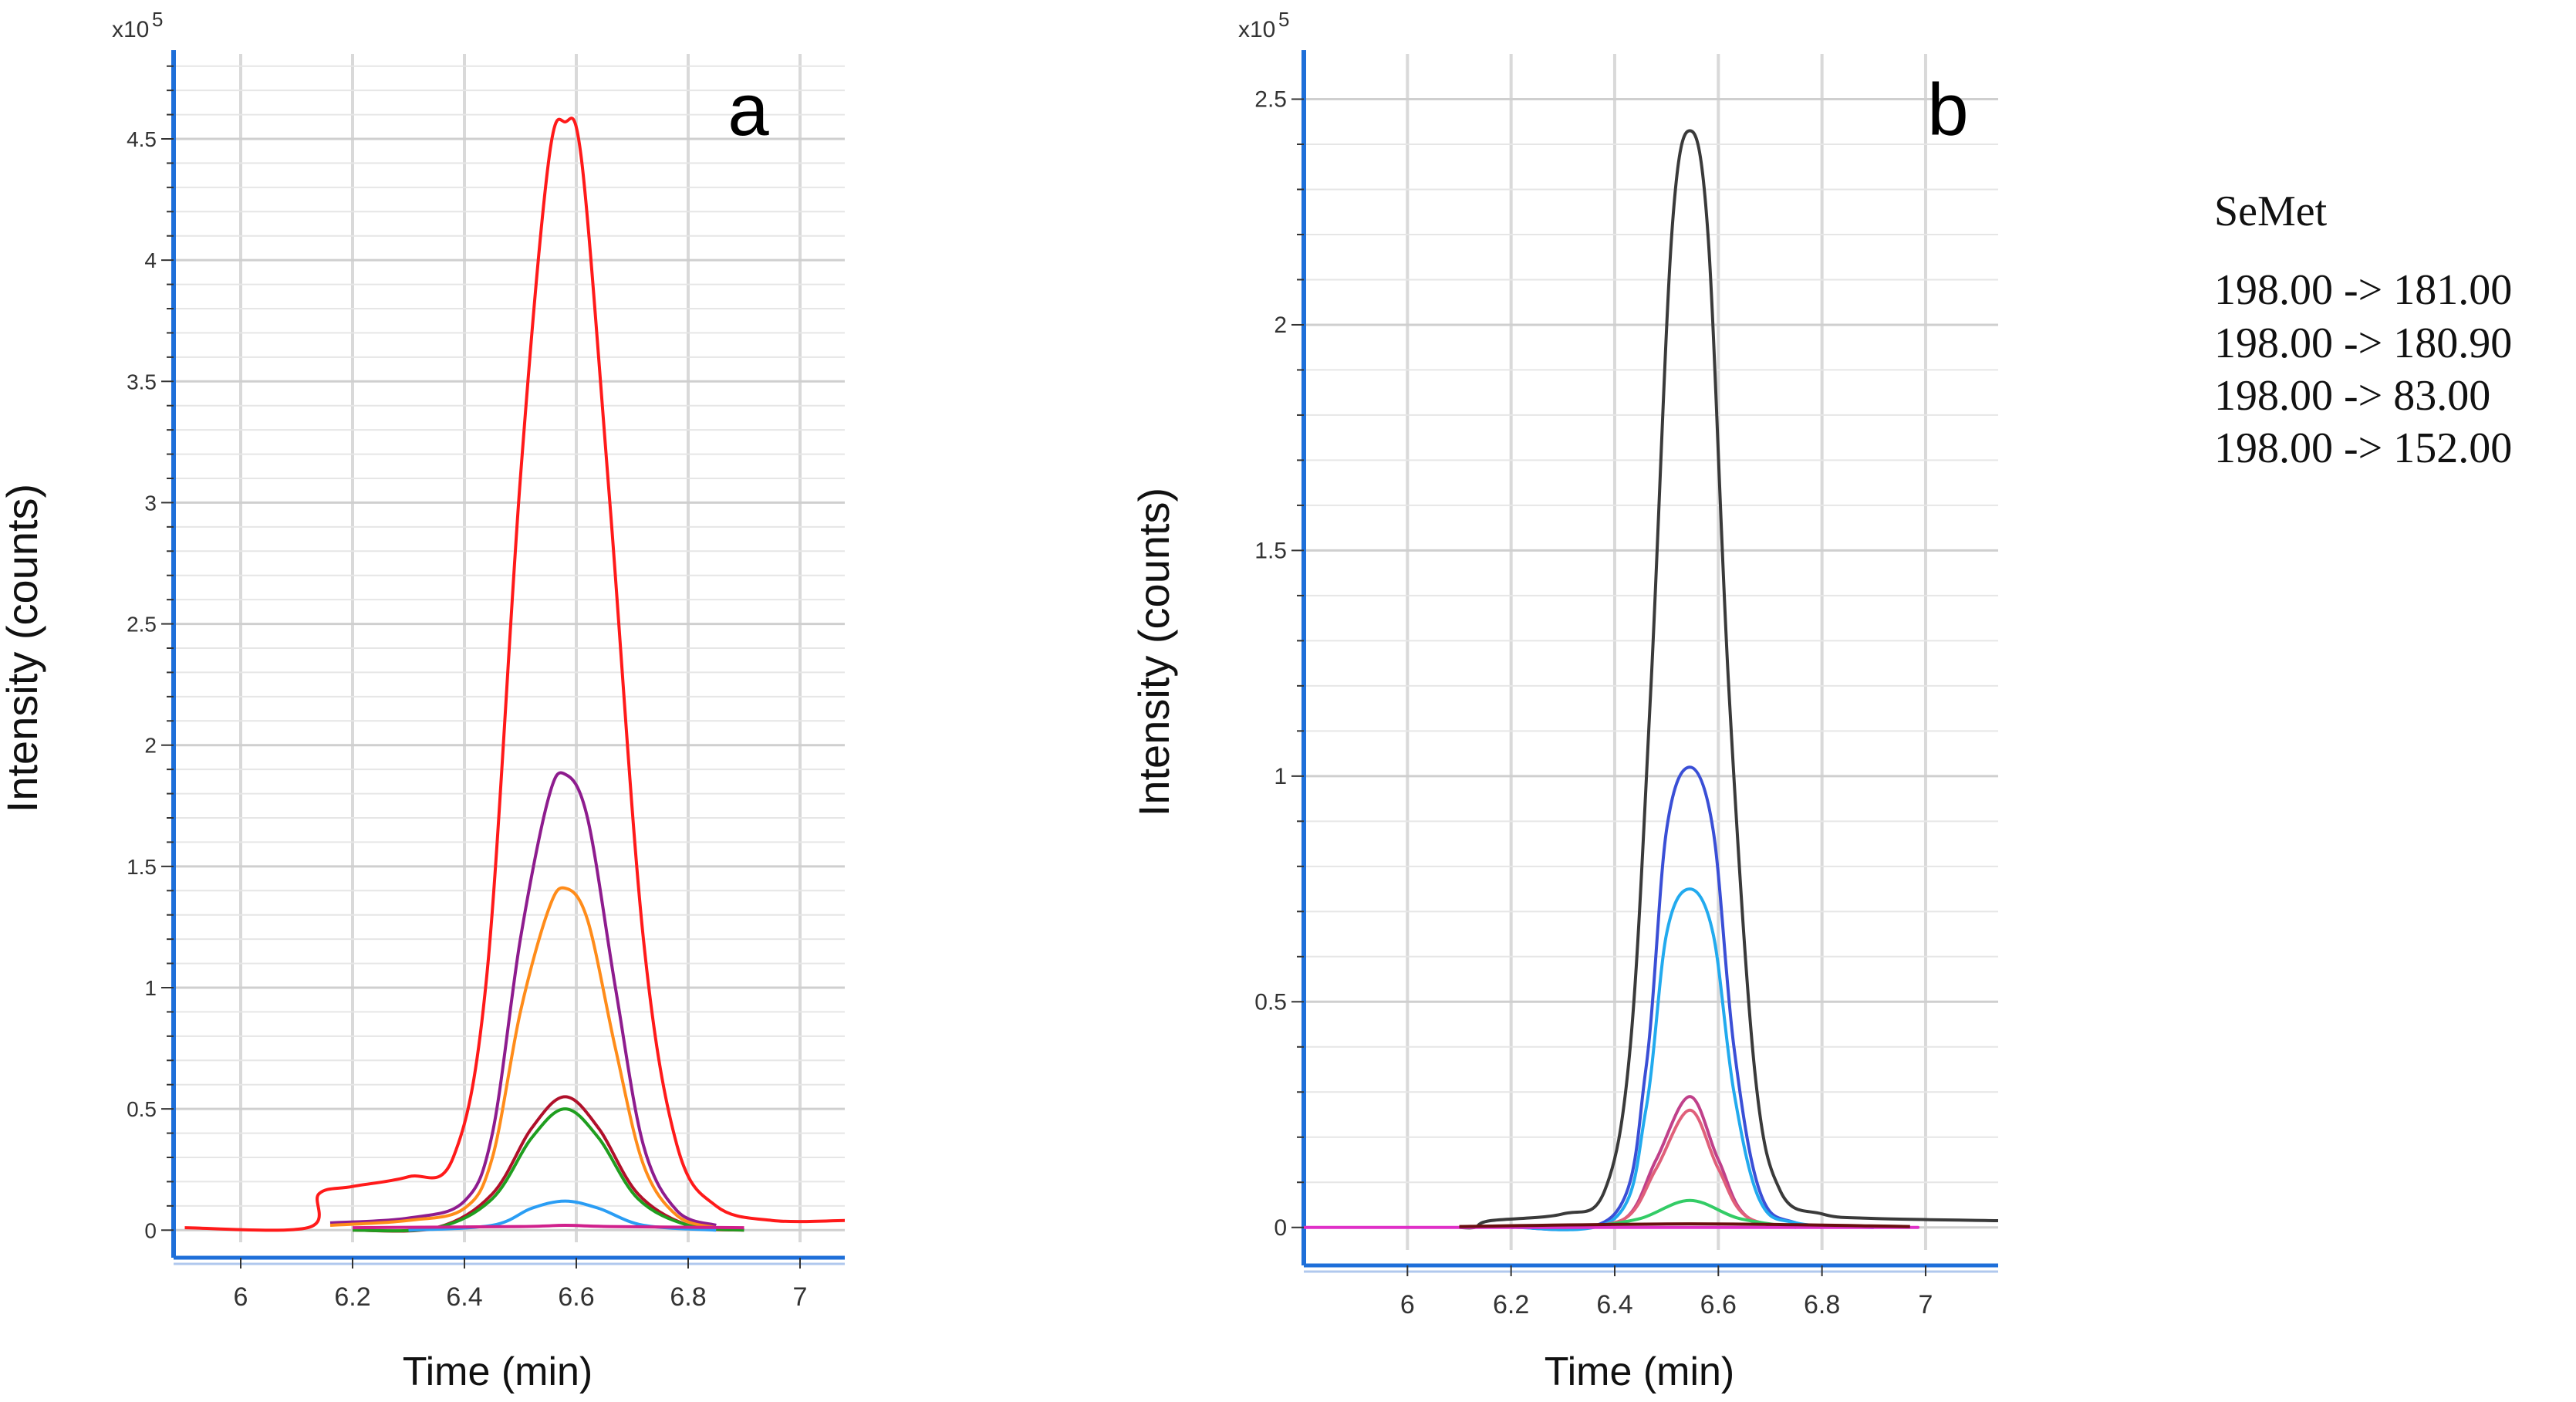 The height and width of the screenshot is (1402, 2576). Describe the element at coordinates (2363, 343) in the screenshot. I see `legend-item-2: 198.00 -> 180.90` at that location.